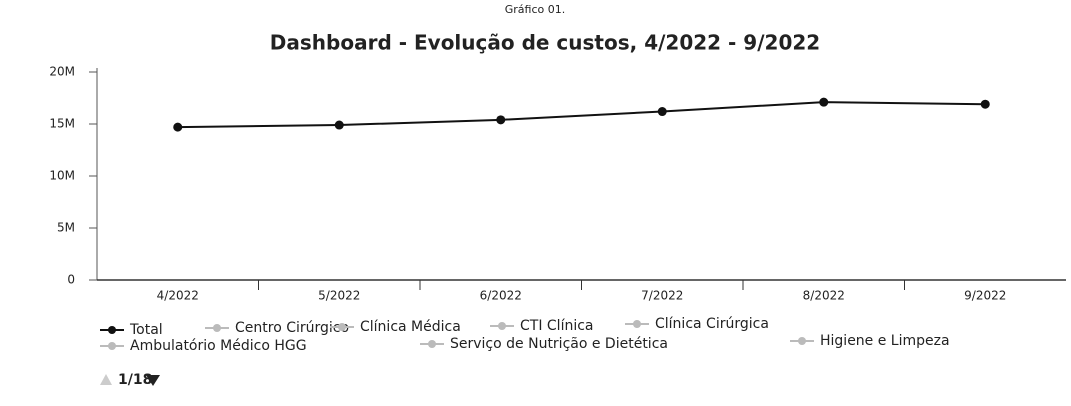  What do you see at coordinates (178, 296) in the screenshot?
I see `x-tick-label: 4/2022` at bounding box center [178, 296].